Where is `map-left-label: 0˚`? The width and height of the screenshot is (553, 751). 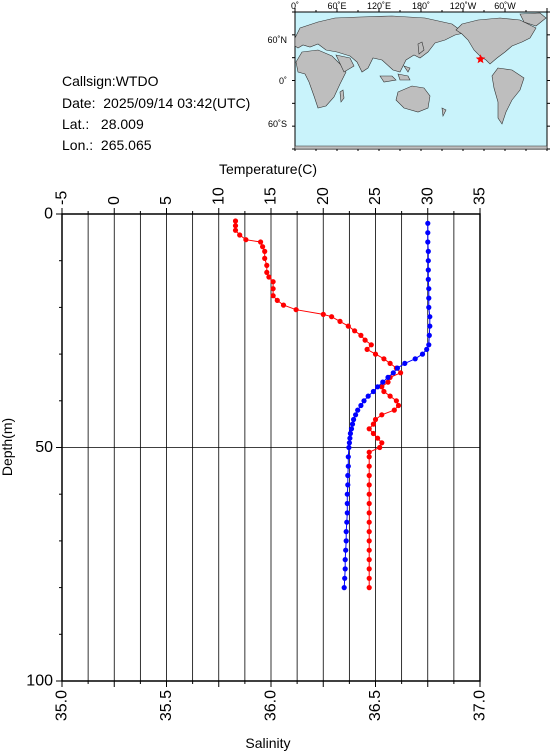 map-left-label: 0˚ is located at coordinates (283, 81).